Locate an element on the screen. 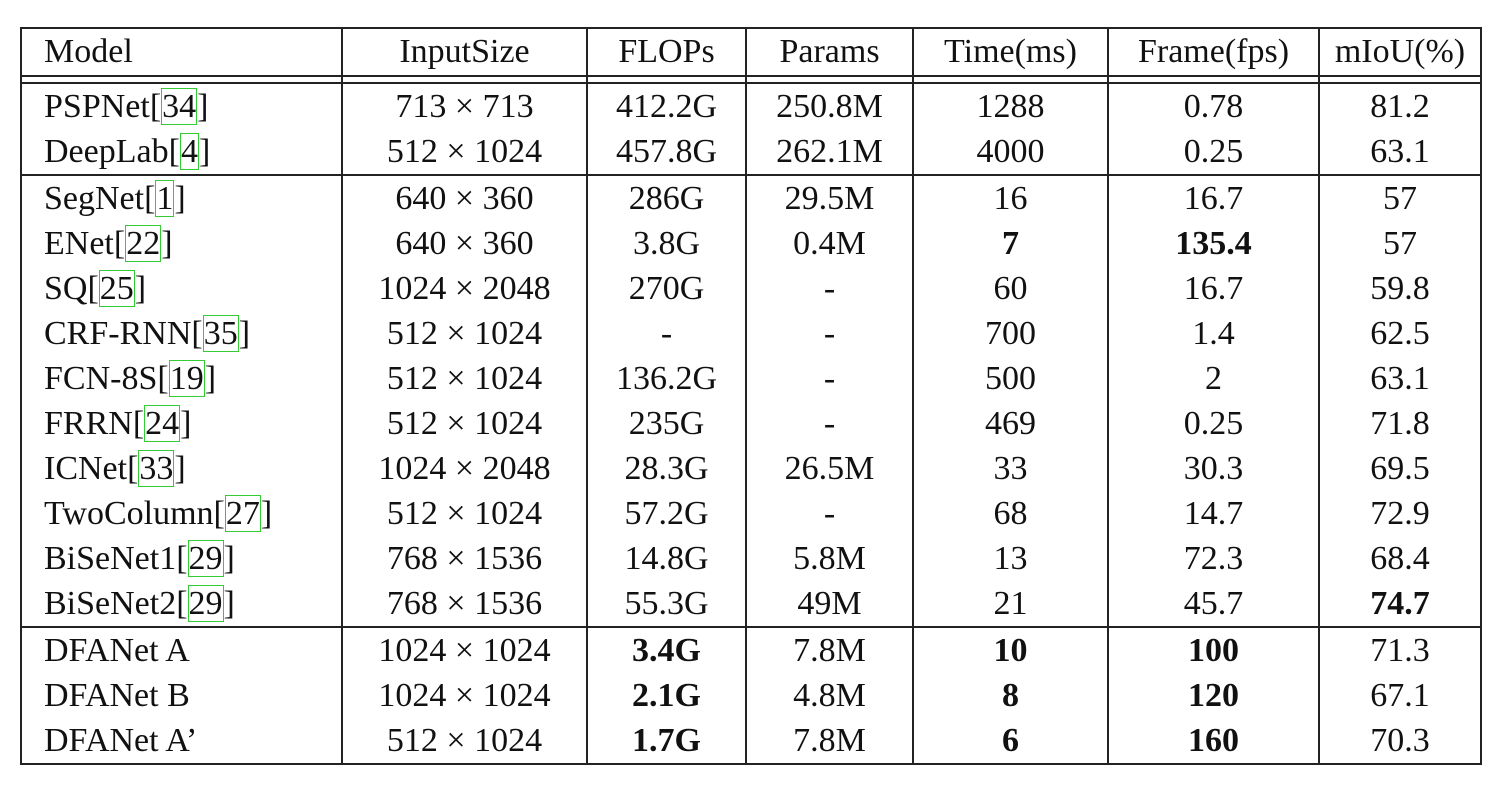 Image resolution: width=1495 pixels, height=793 pixels. flops-cell: 457.8G is located at coordinates (666, 152).